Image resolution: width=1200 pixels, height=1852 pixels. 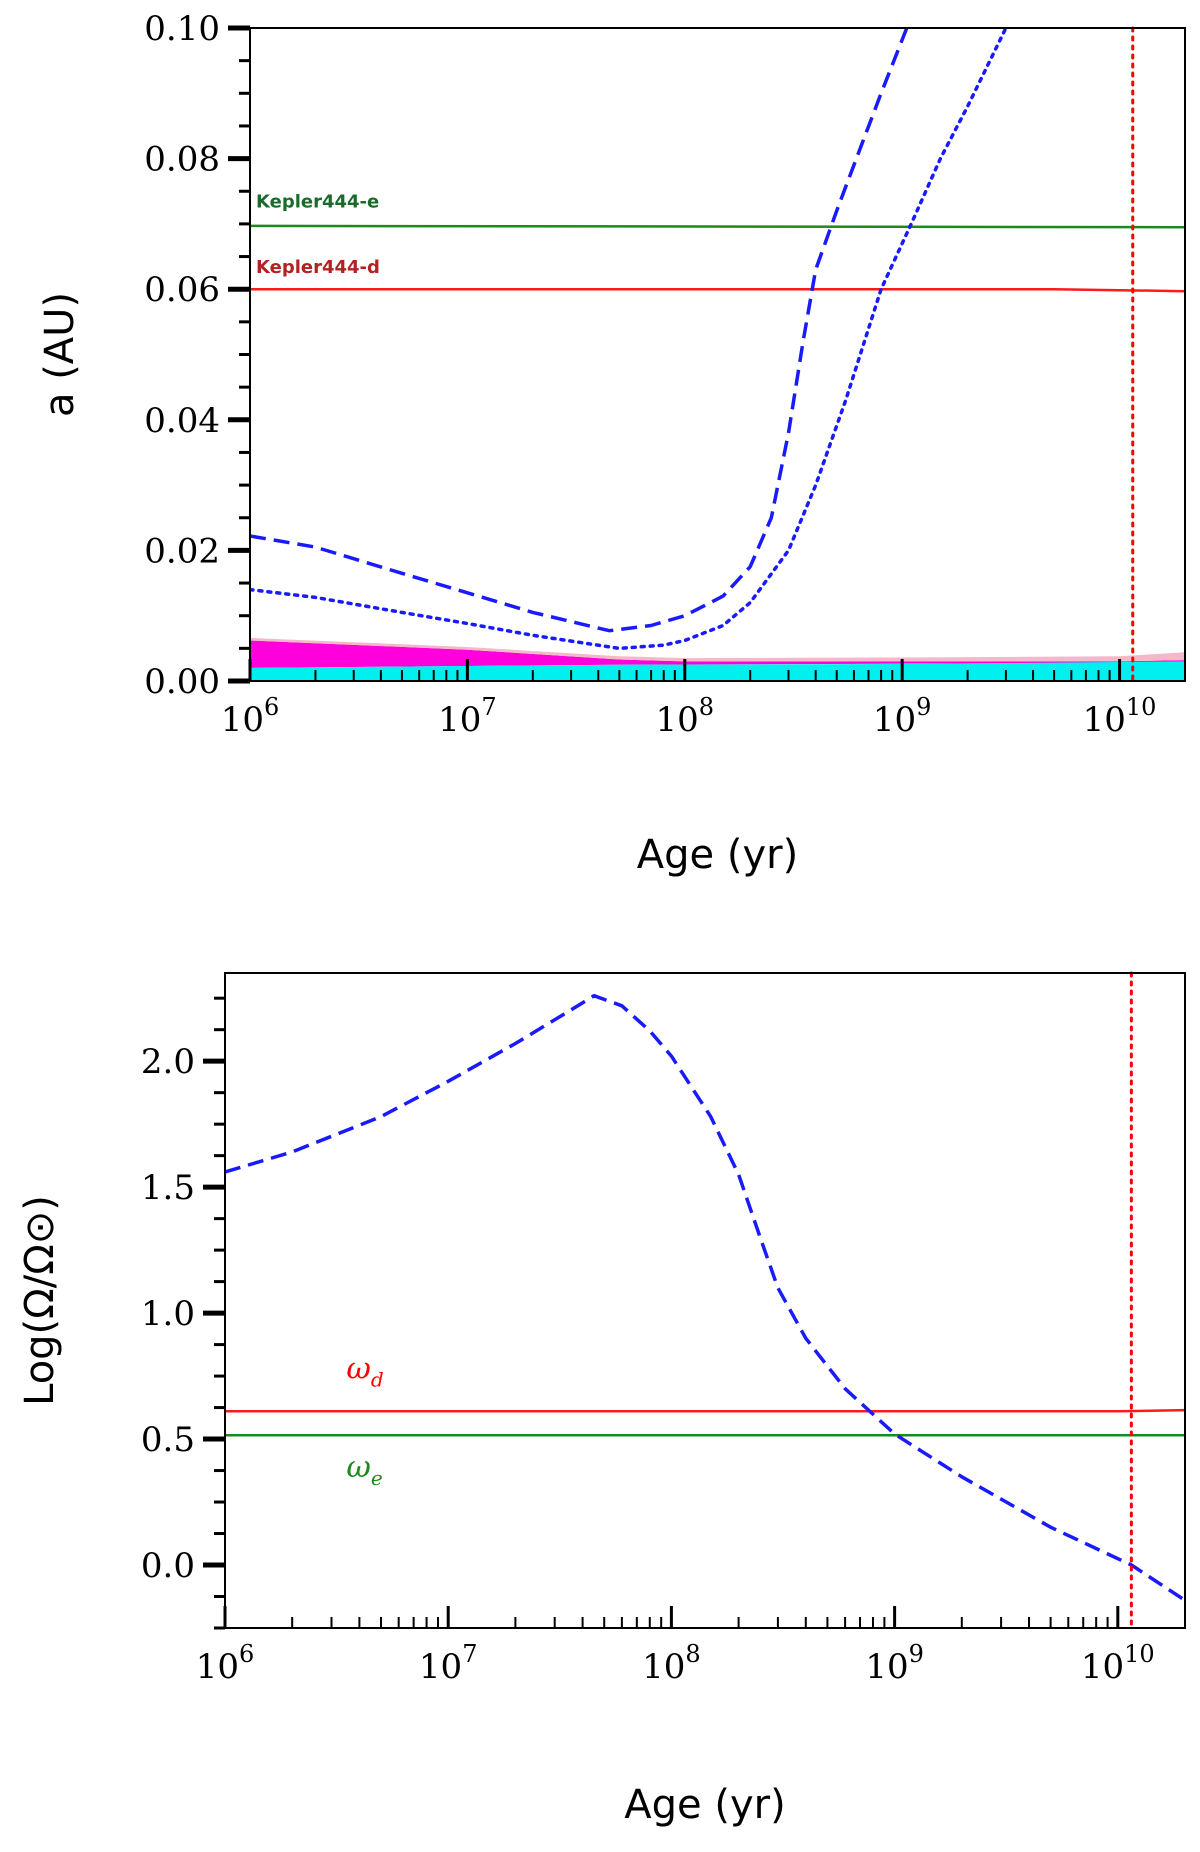 I want to click on omega-label: ωd, so click(x=364, y=1372).